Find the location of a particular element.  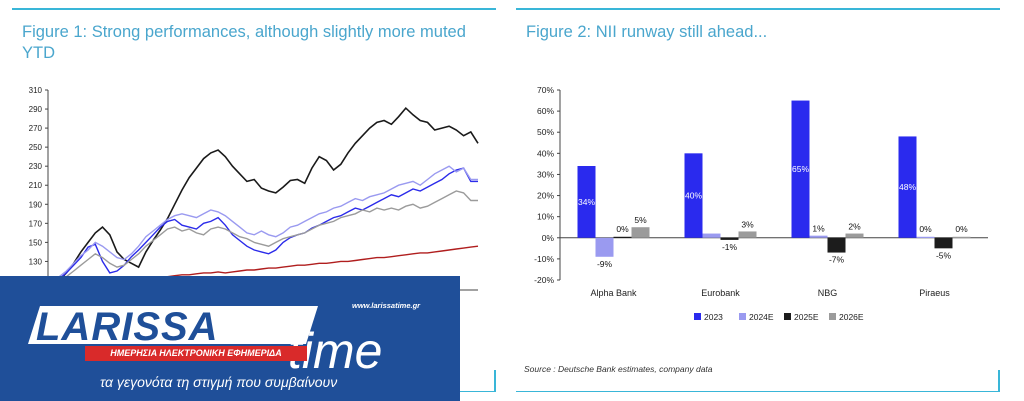

logo-main-text: LARISSA is located at coordinates (127, 327).